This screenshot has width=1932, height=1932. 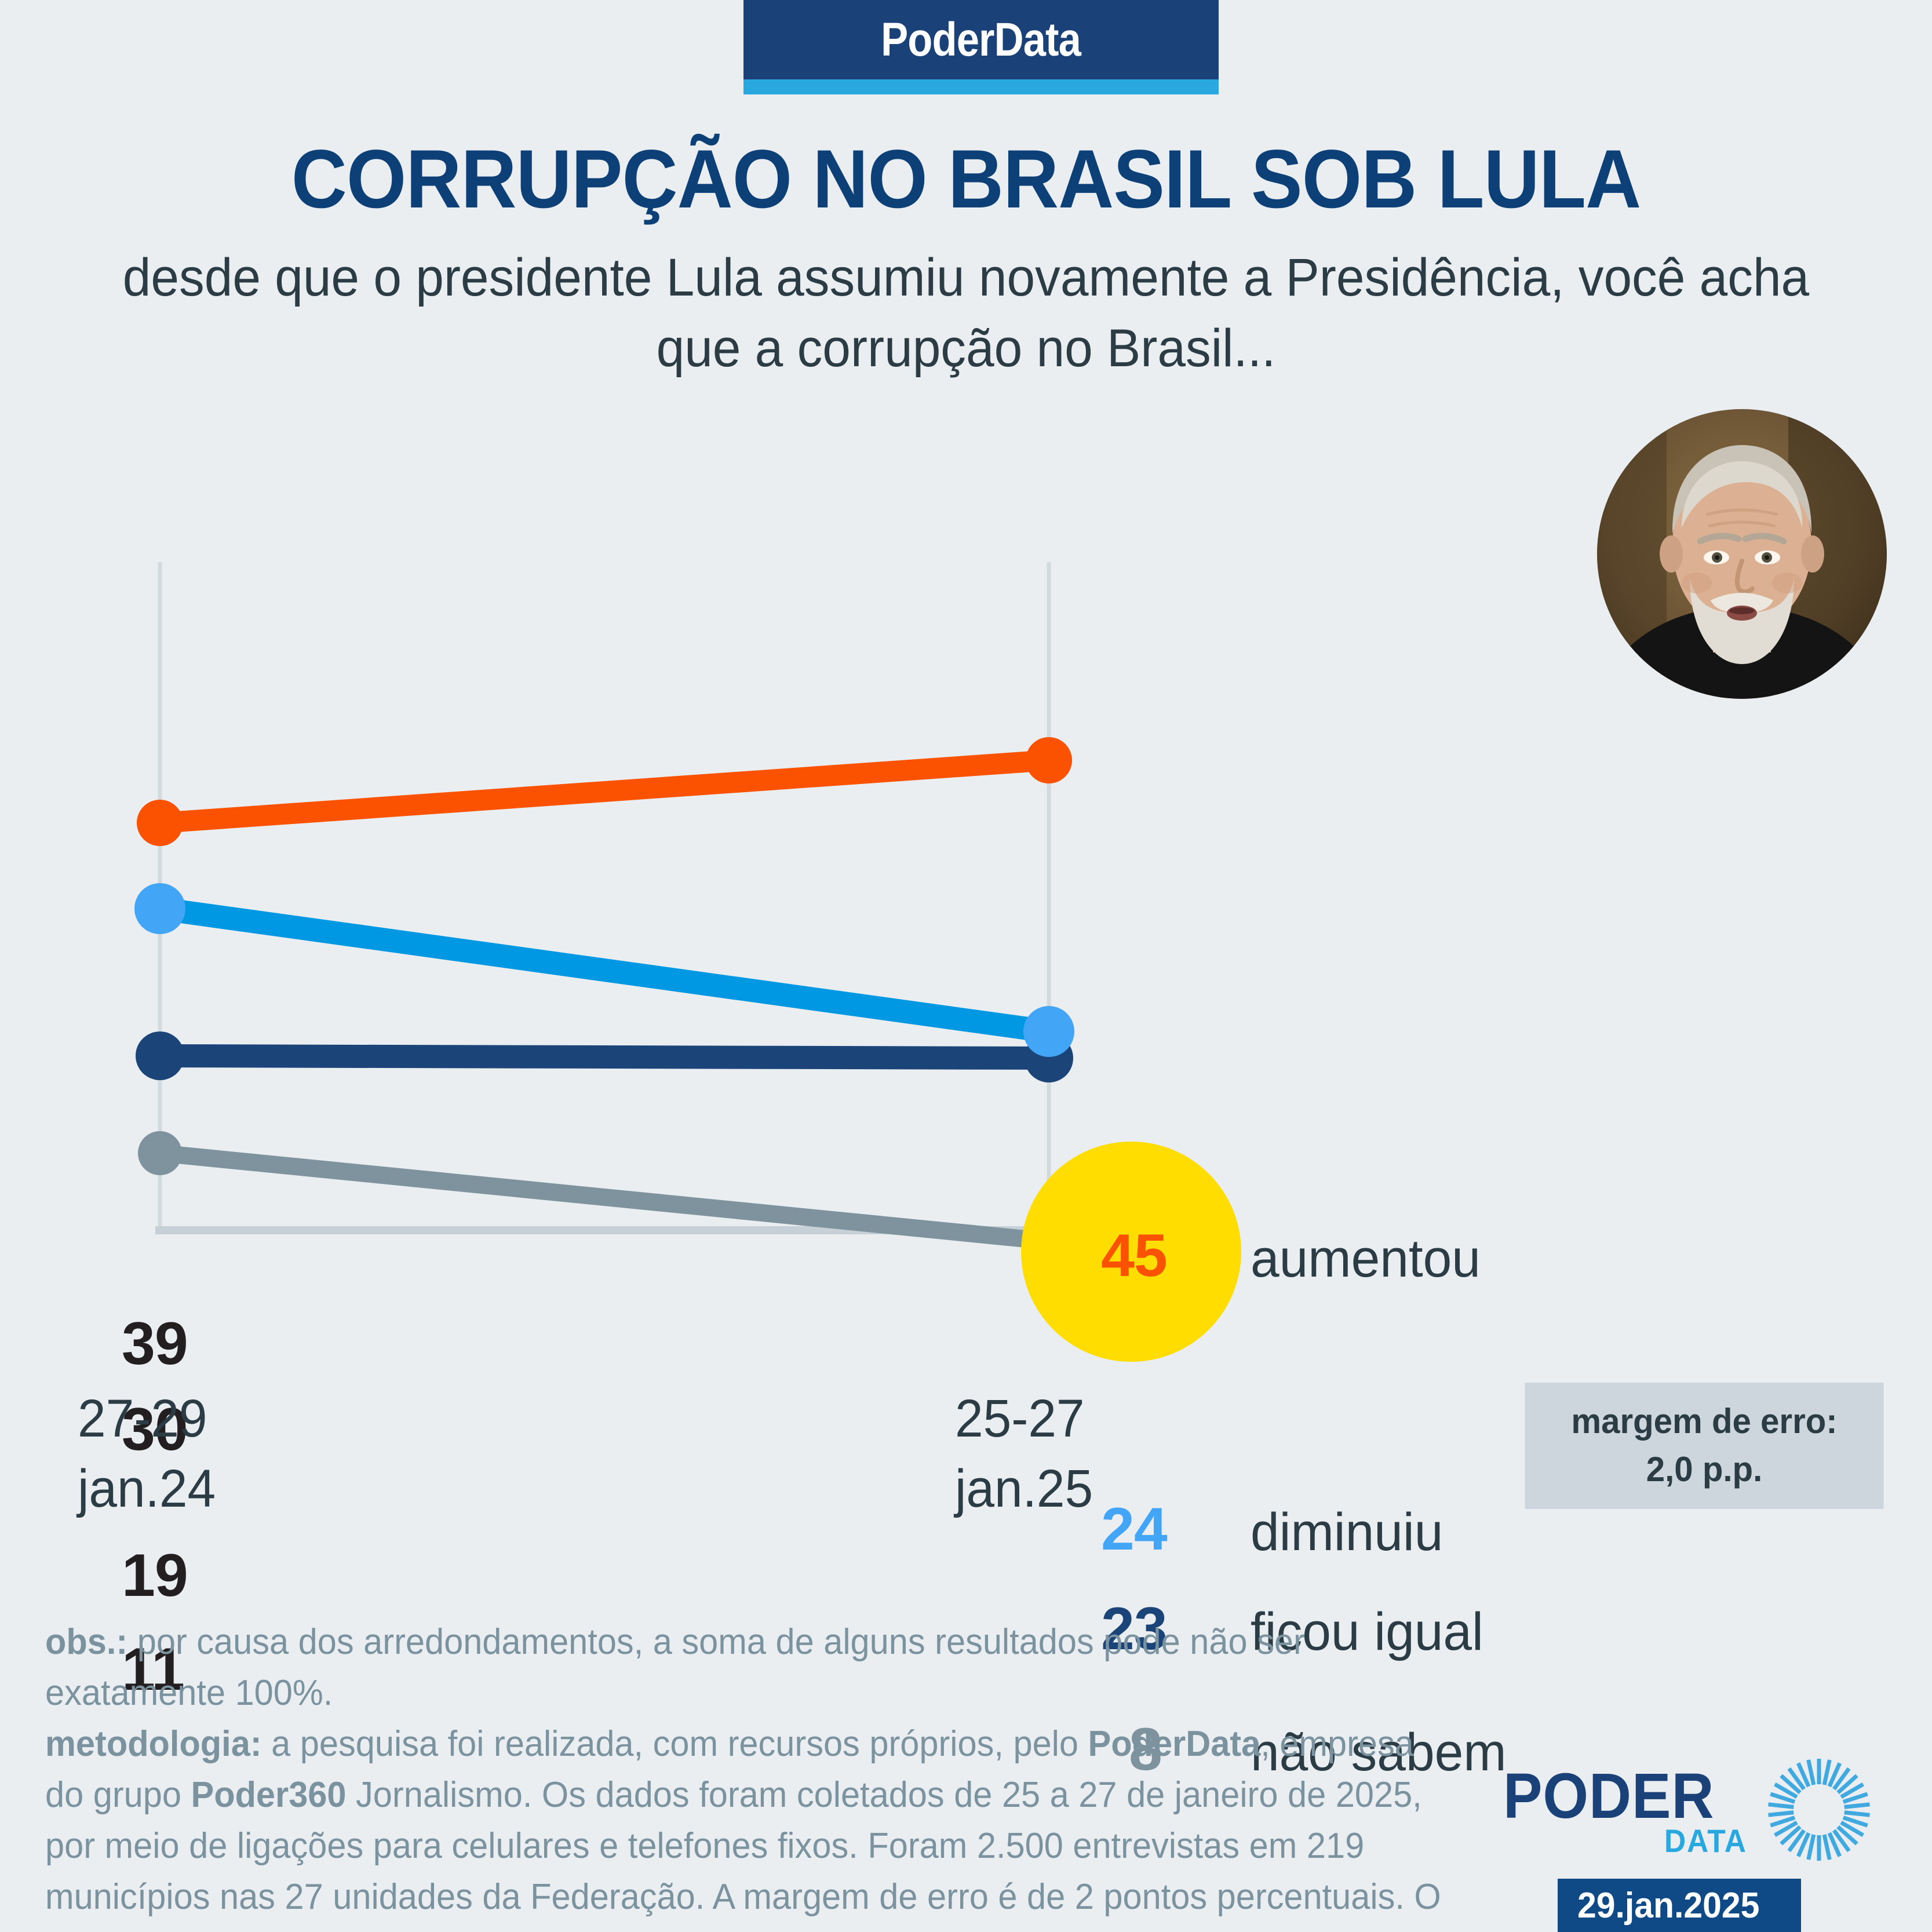 What do you see at coordinates (1704, 1446) in the screenshot?
I see `margin-of-error-box: margem de erro: 2,0 p.p.` at bounding box center [1704, 1446].